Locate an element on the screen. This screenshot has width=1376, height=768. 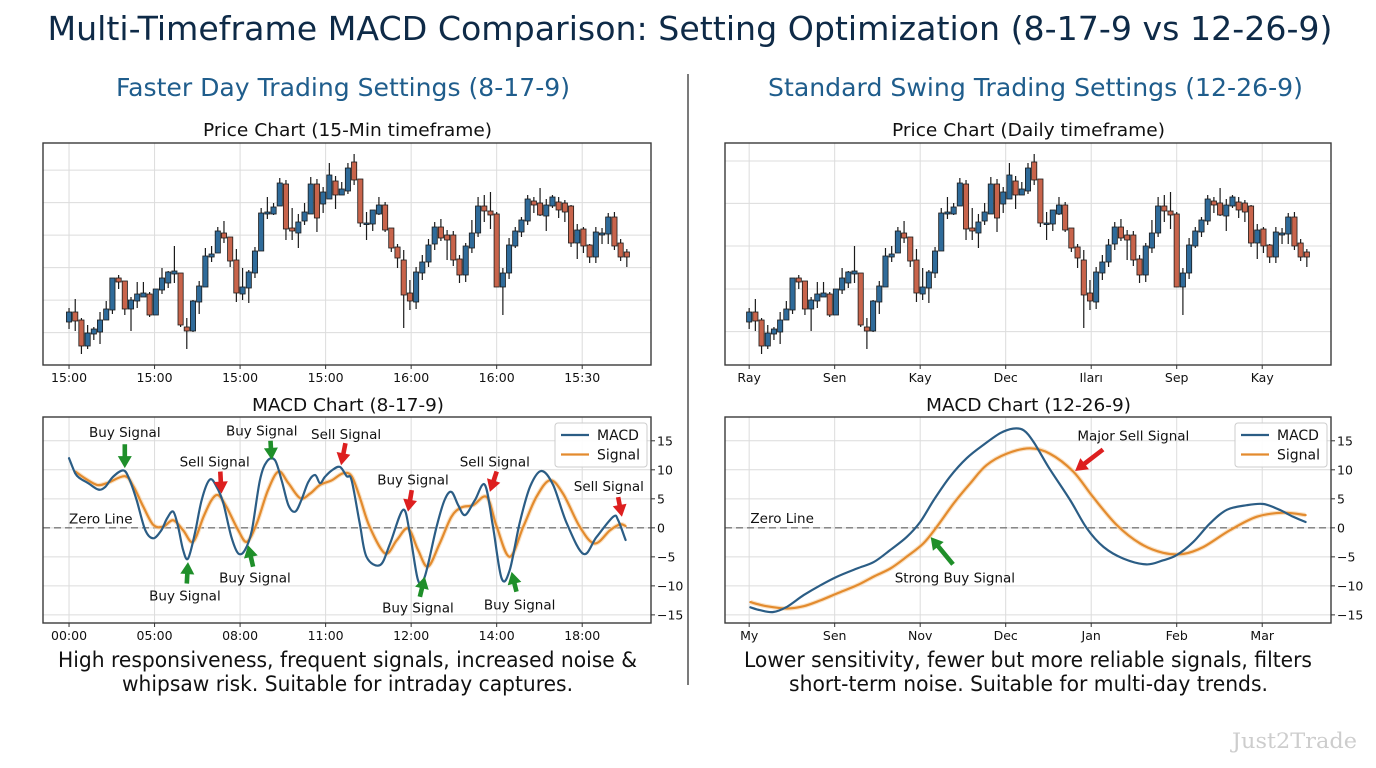
y-tick-label: −5 is located at coordinates (1346, 556).